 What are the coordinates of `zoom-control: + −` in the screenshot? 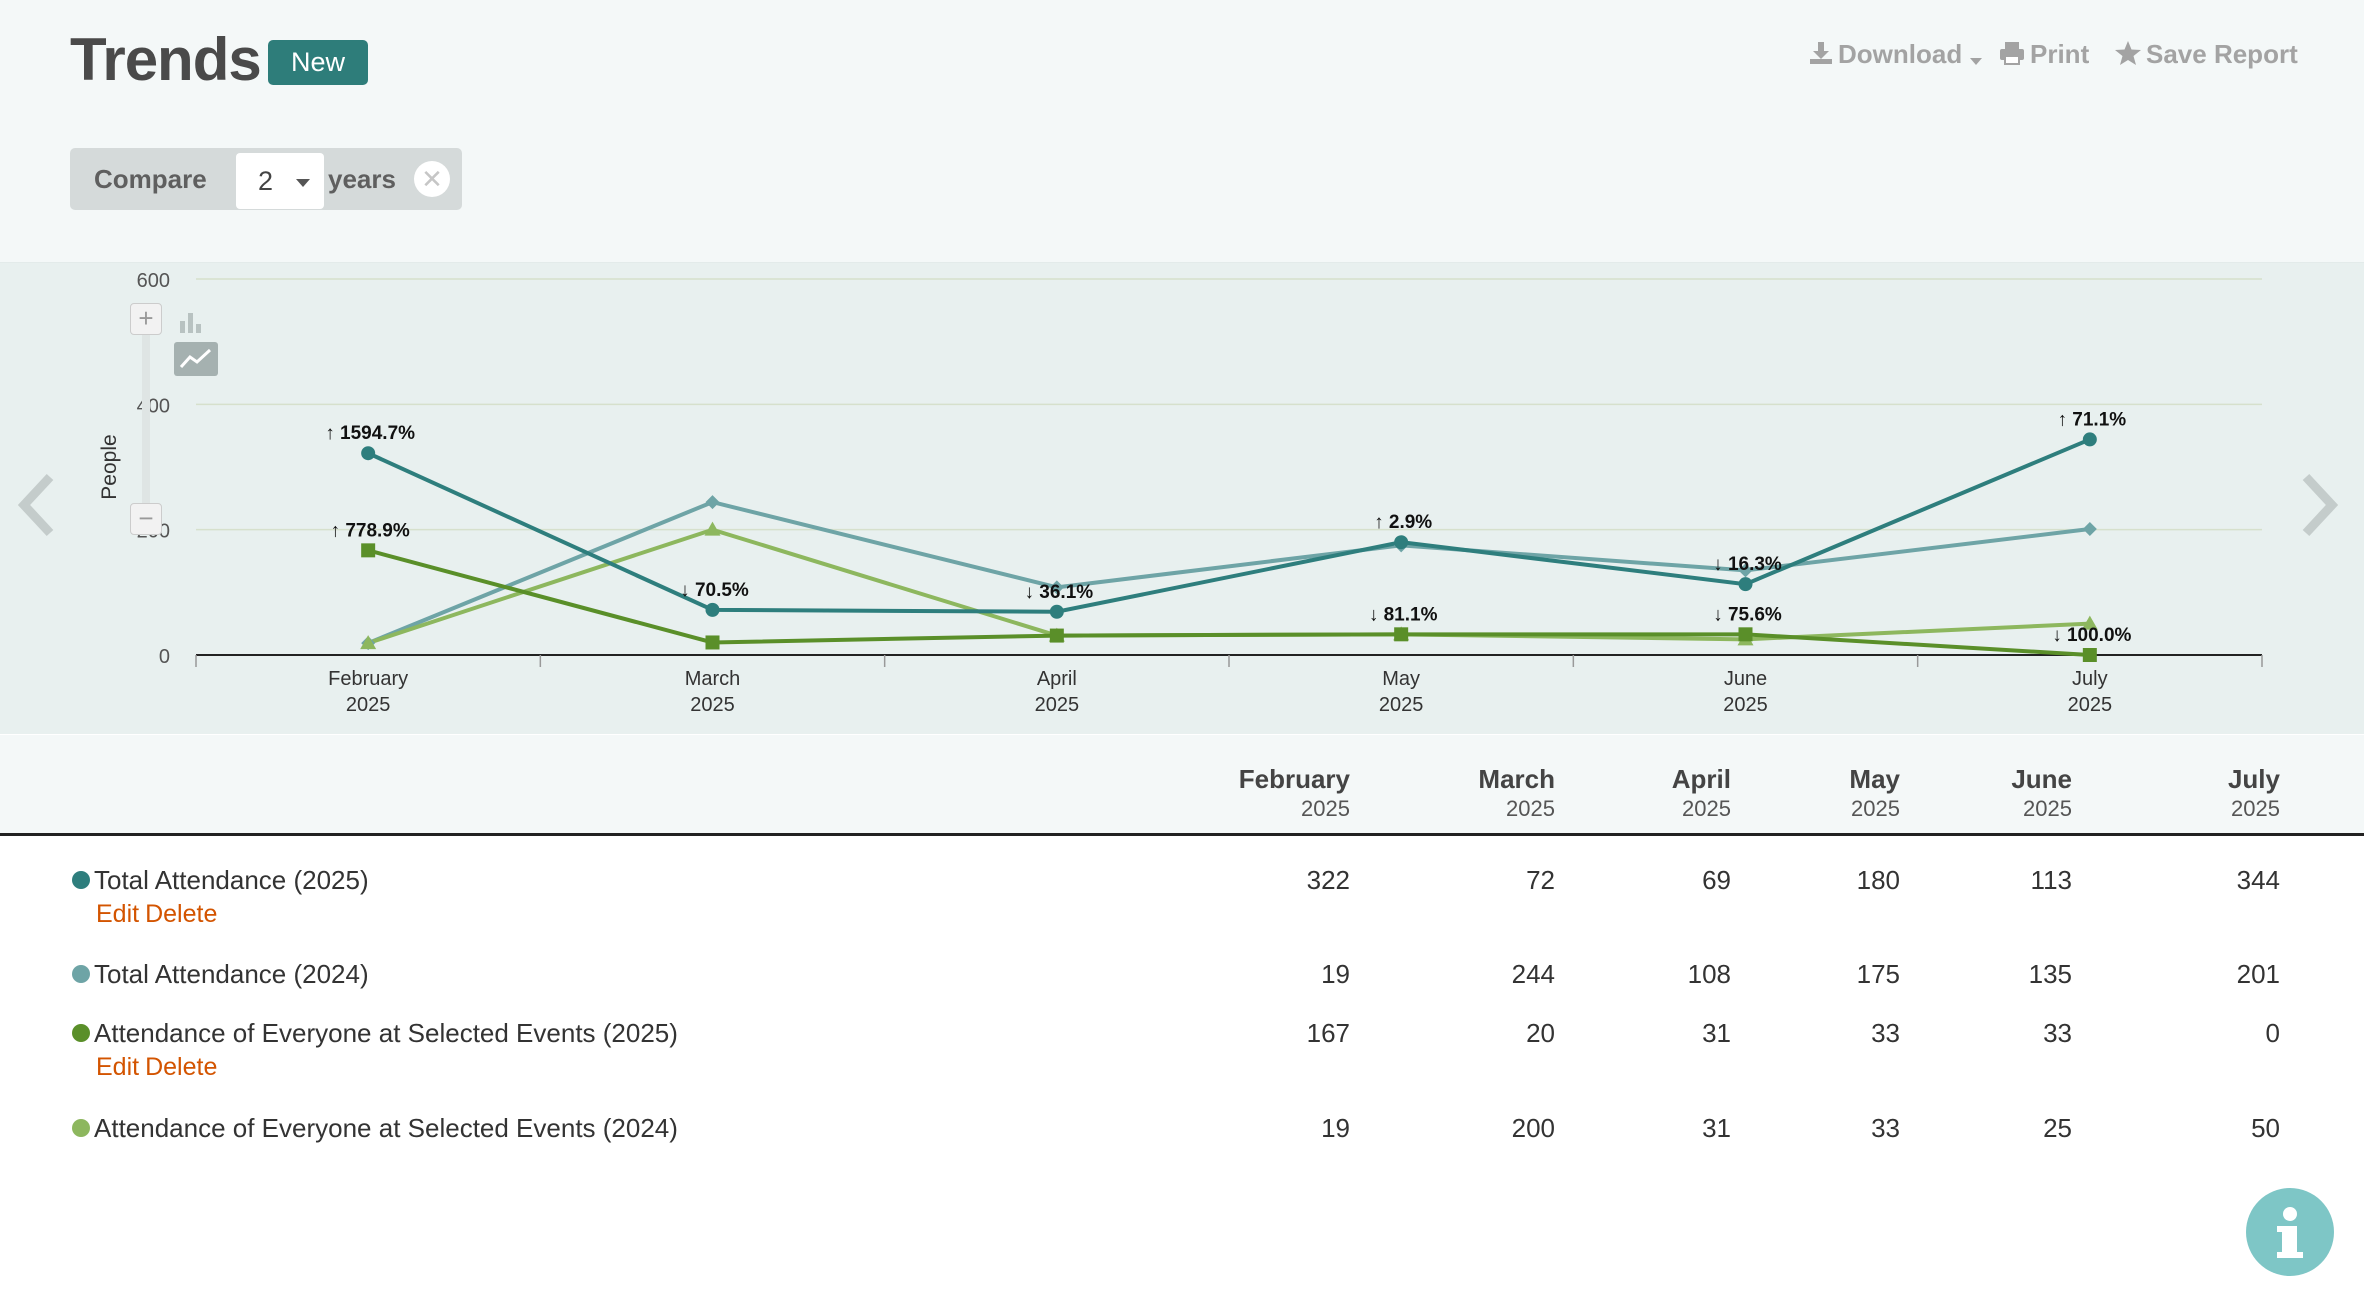 It's located at (150, 419).